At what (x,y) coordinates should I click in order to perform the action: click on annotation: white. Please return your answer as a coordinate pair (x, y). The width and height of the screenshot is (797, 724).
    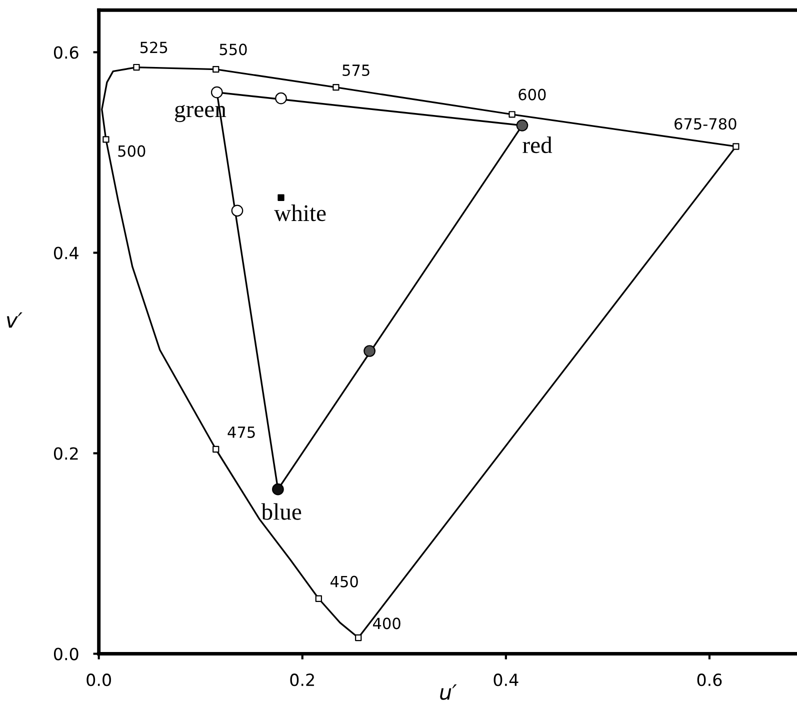
    Looking at the image, I should click on (300, 213).